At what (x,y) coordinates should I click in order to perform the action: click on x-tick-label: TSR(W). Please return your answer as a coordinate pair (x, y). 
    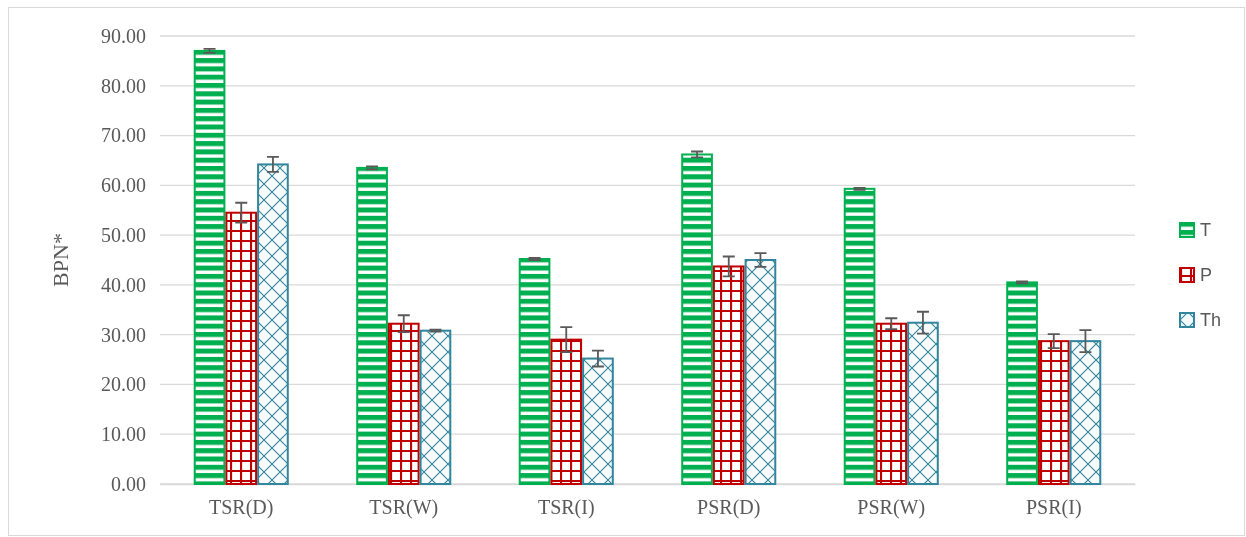
    Looking at the image, I should click on (404, 508).